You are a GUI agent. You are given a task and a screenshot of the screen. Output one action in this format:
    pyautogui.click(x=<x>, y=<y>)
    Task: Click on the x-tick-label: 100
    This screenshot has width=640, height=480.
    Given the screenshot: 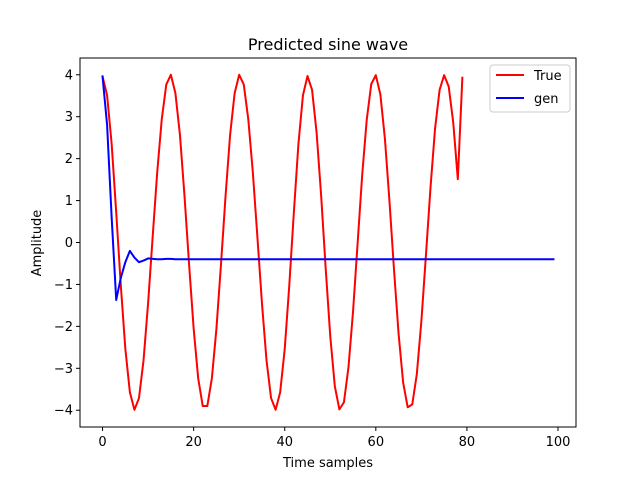 What is the action you would take?
    pyautogui.click(x=558, y=442)
    